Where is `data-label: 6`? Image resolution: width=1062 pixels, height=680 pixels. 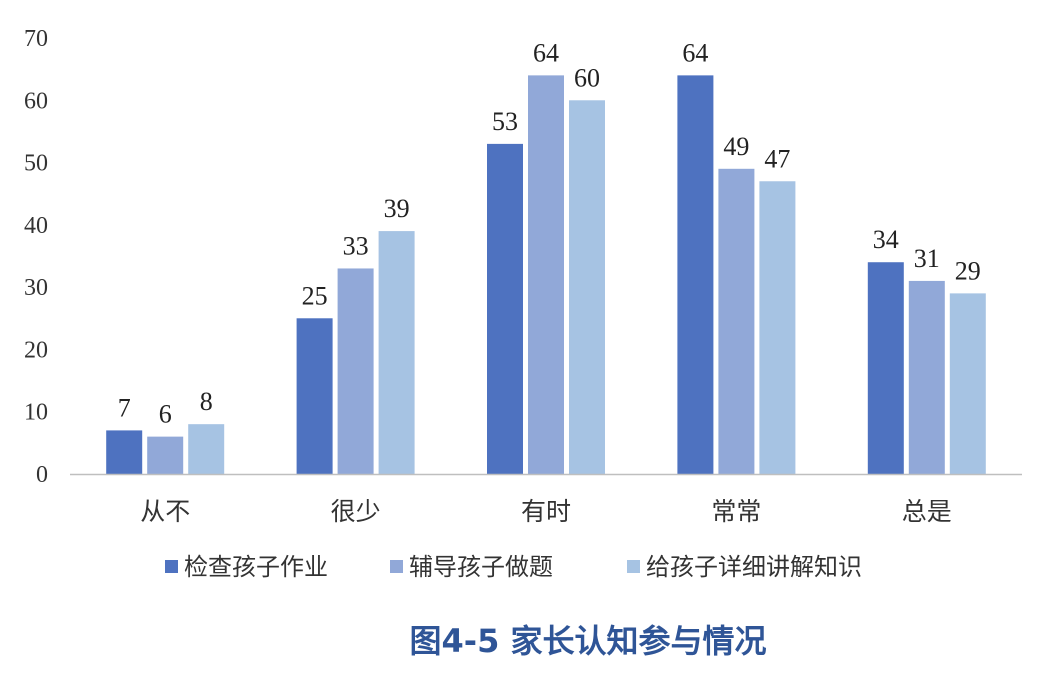
data-label: 6 is located at coordinates (165, 414).